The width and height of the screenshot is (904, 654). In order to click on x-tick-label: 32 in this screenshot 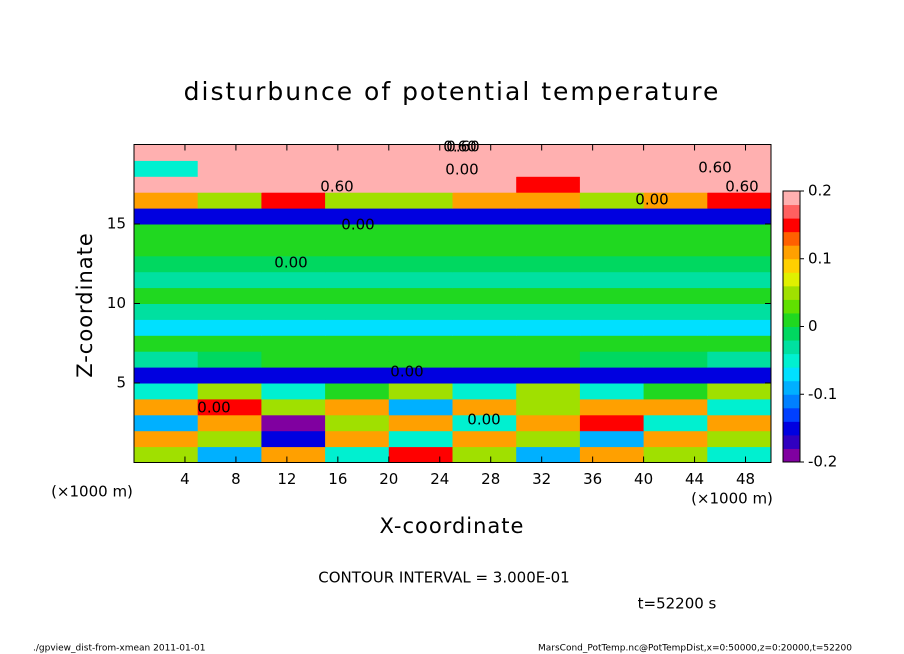, I will do `click(541, 479)`.